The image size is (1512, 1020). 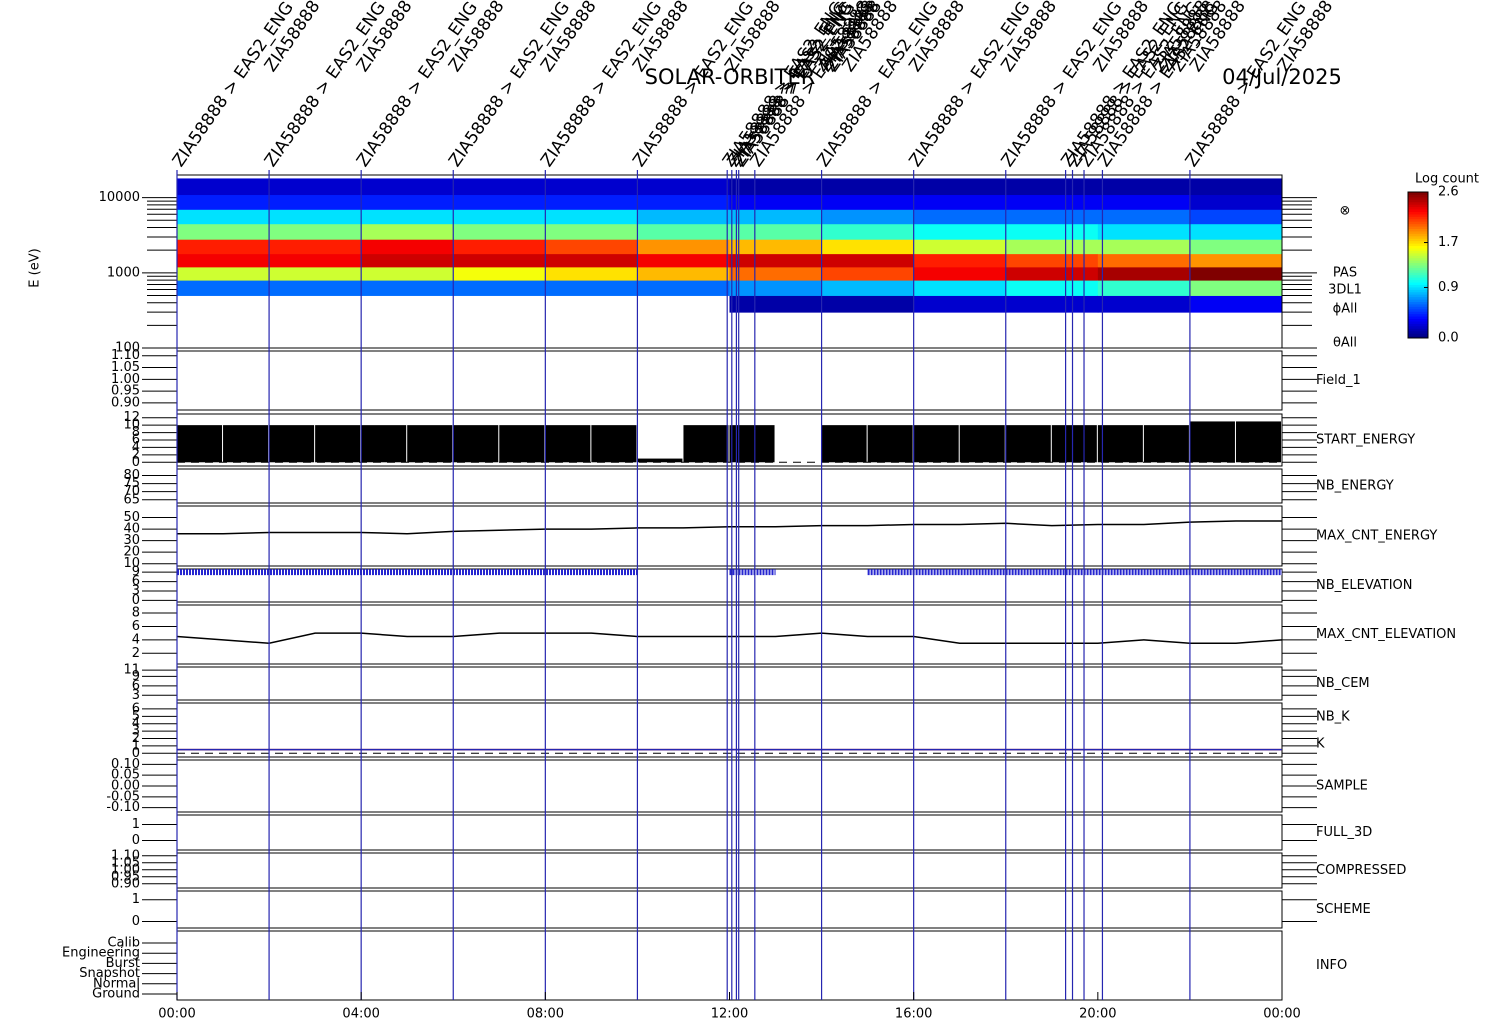 I want to click on category-label: Ground, so click(x=116, y=994).